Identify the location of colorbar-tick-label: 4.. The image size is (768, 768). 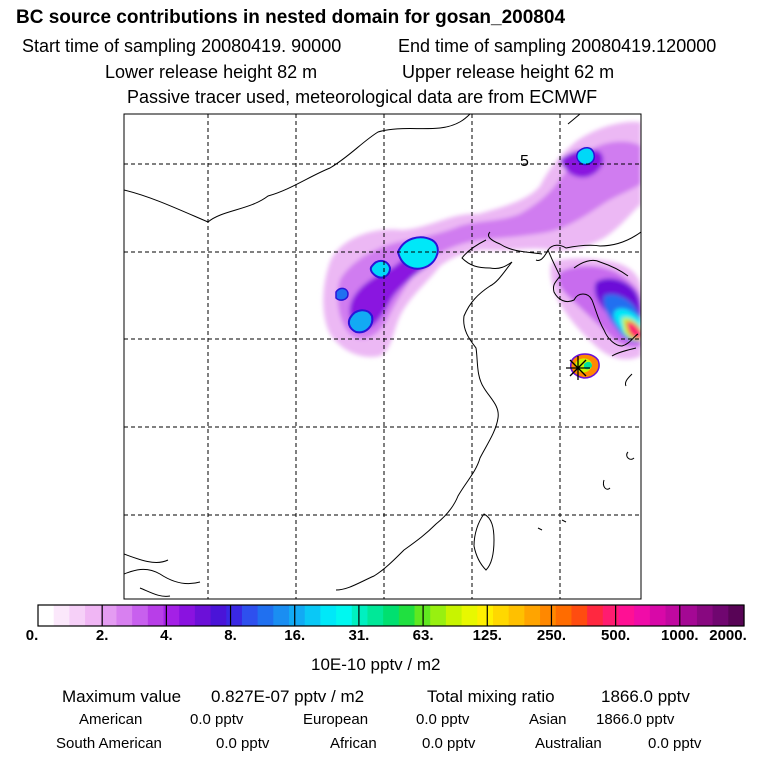
(166, 635).